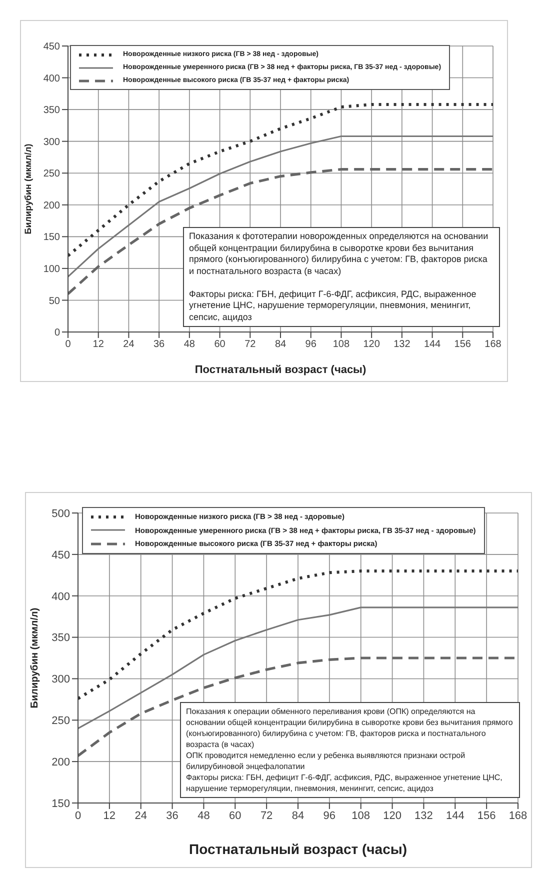 This screenshot has height=877, width=553. Describe the element at coordinates (57, 333) in the screenshot. I see `y-tick-label: 0` at that location.